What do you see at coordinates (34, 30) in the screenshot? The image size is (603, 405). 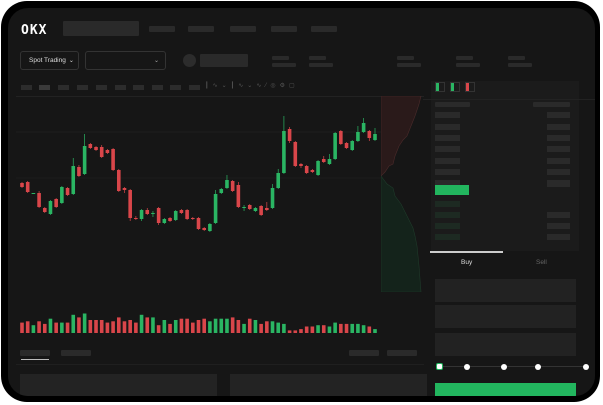 I see `okx-logo: OKX` at bounding box center [34, 30].